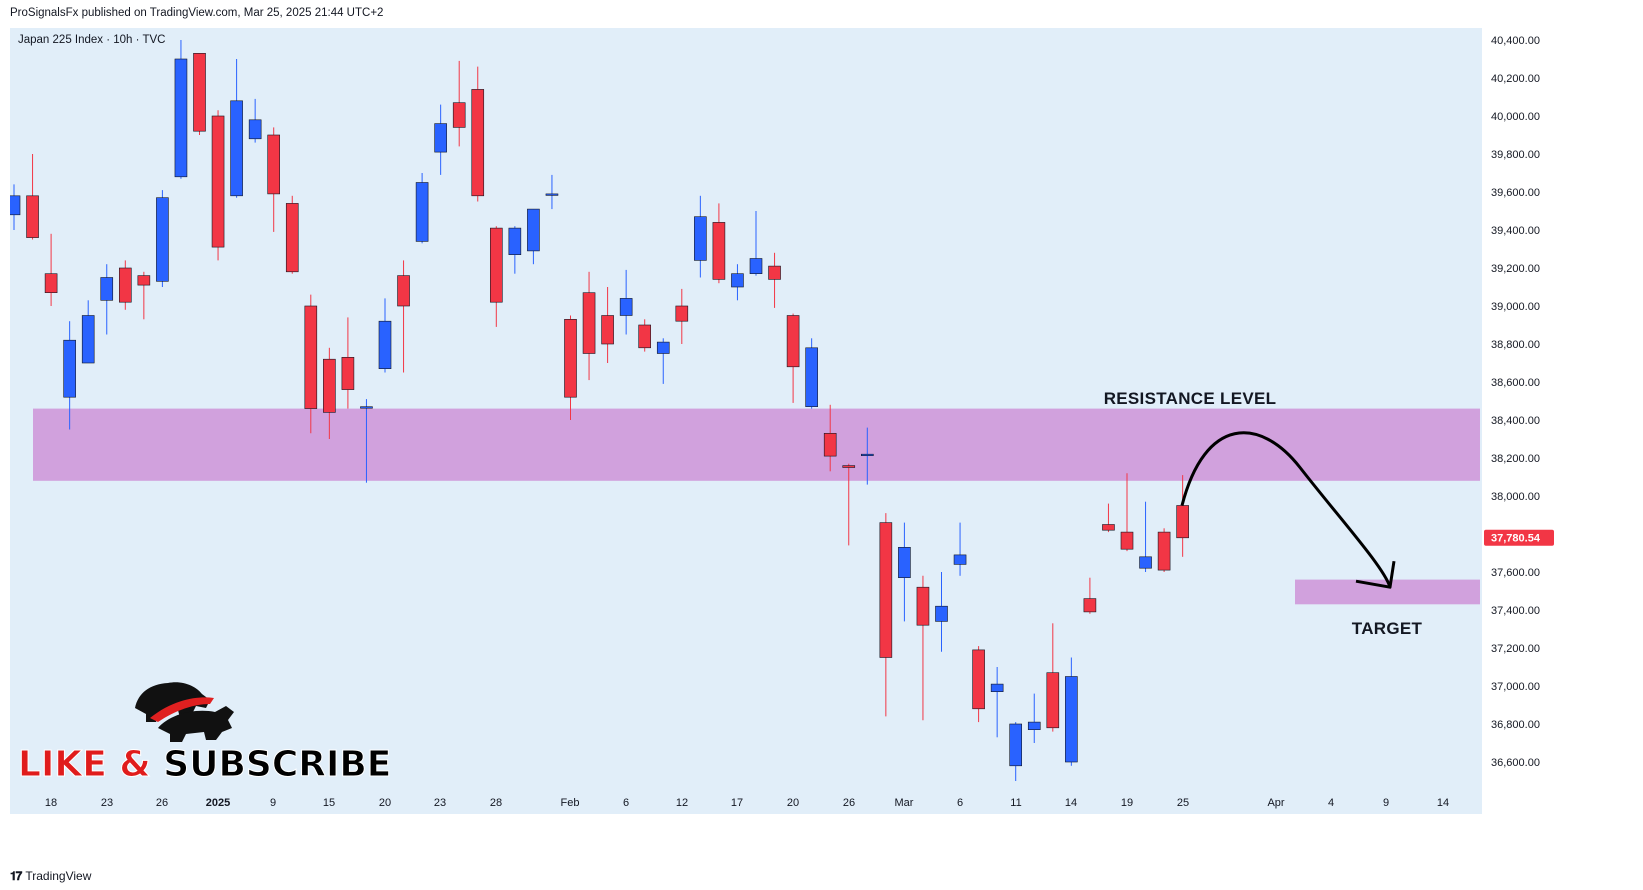  I want to click on time-tick-label: 20, so click(793, 803).